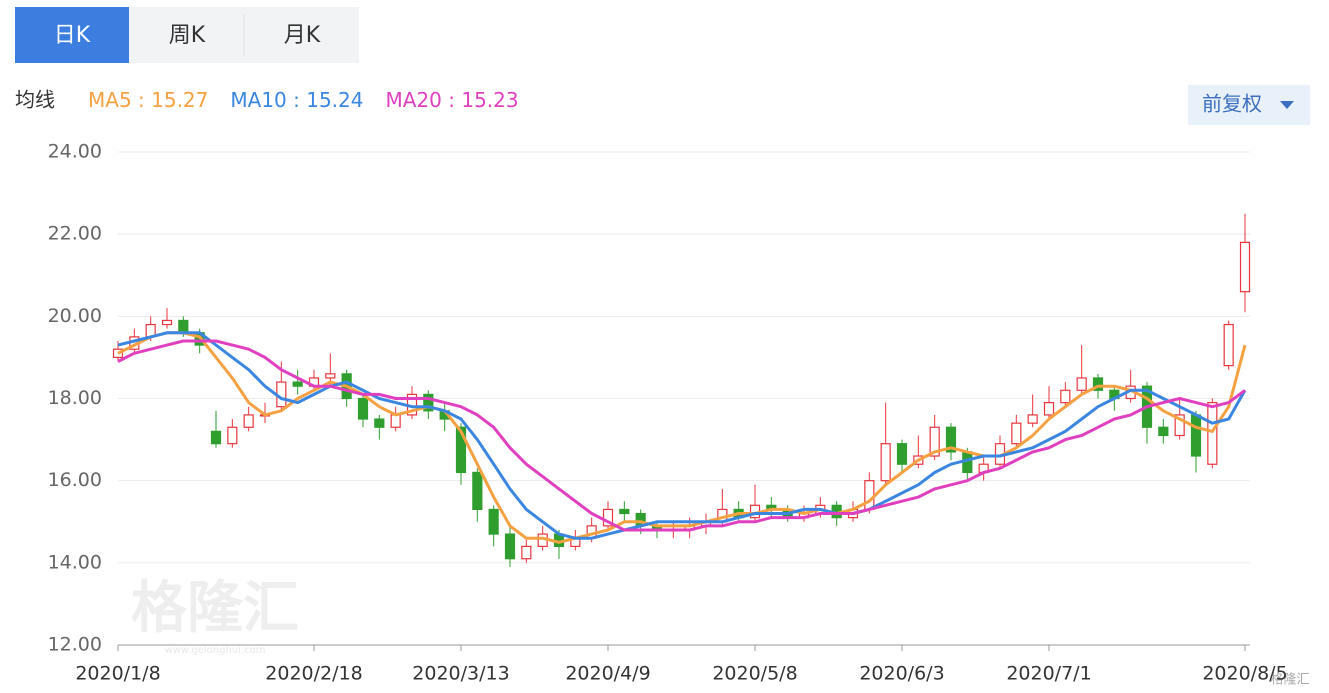 This screenshot has width=1329, height=693. I want to click on x-tick-label: 2020/8/5, so click(1244, 674).